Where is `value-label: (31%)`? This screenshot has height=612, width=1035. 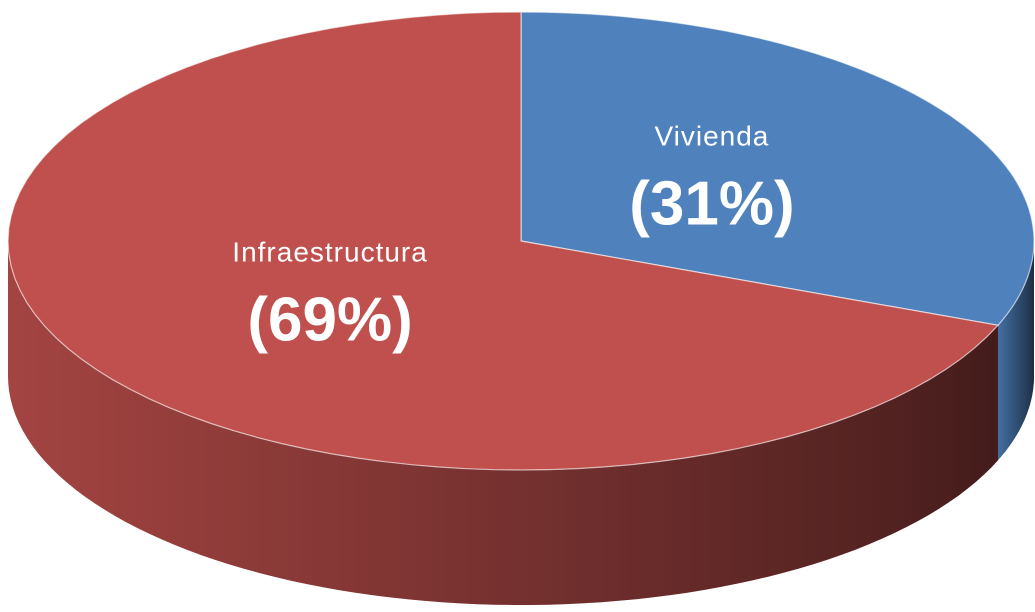
value-label: (31%) is located at coordinates (711, 203).